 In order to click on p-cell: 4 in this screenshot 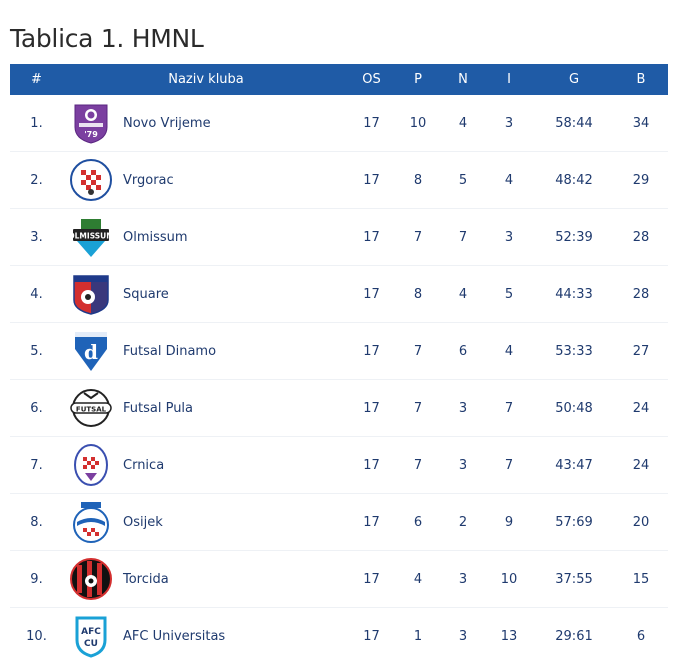, I will do `click(418, 579)`.